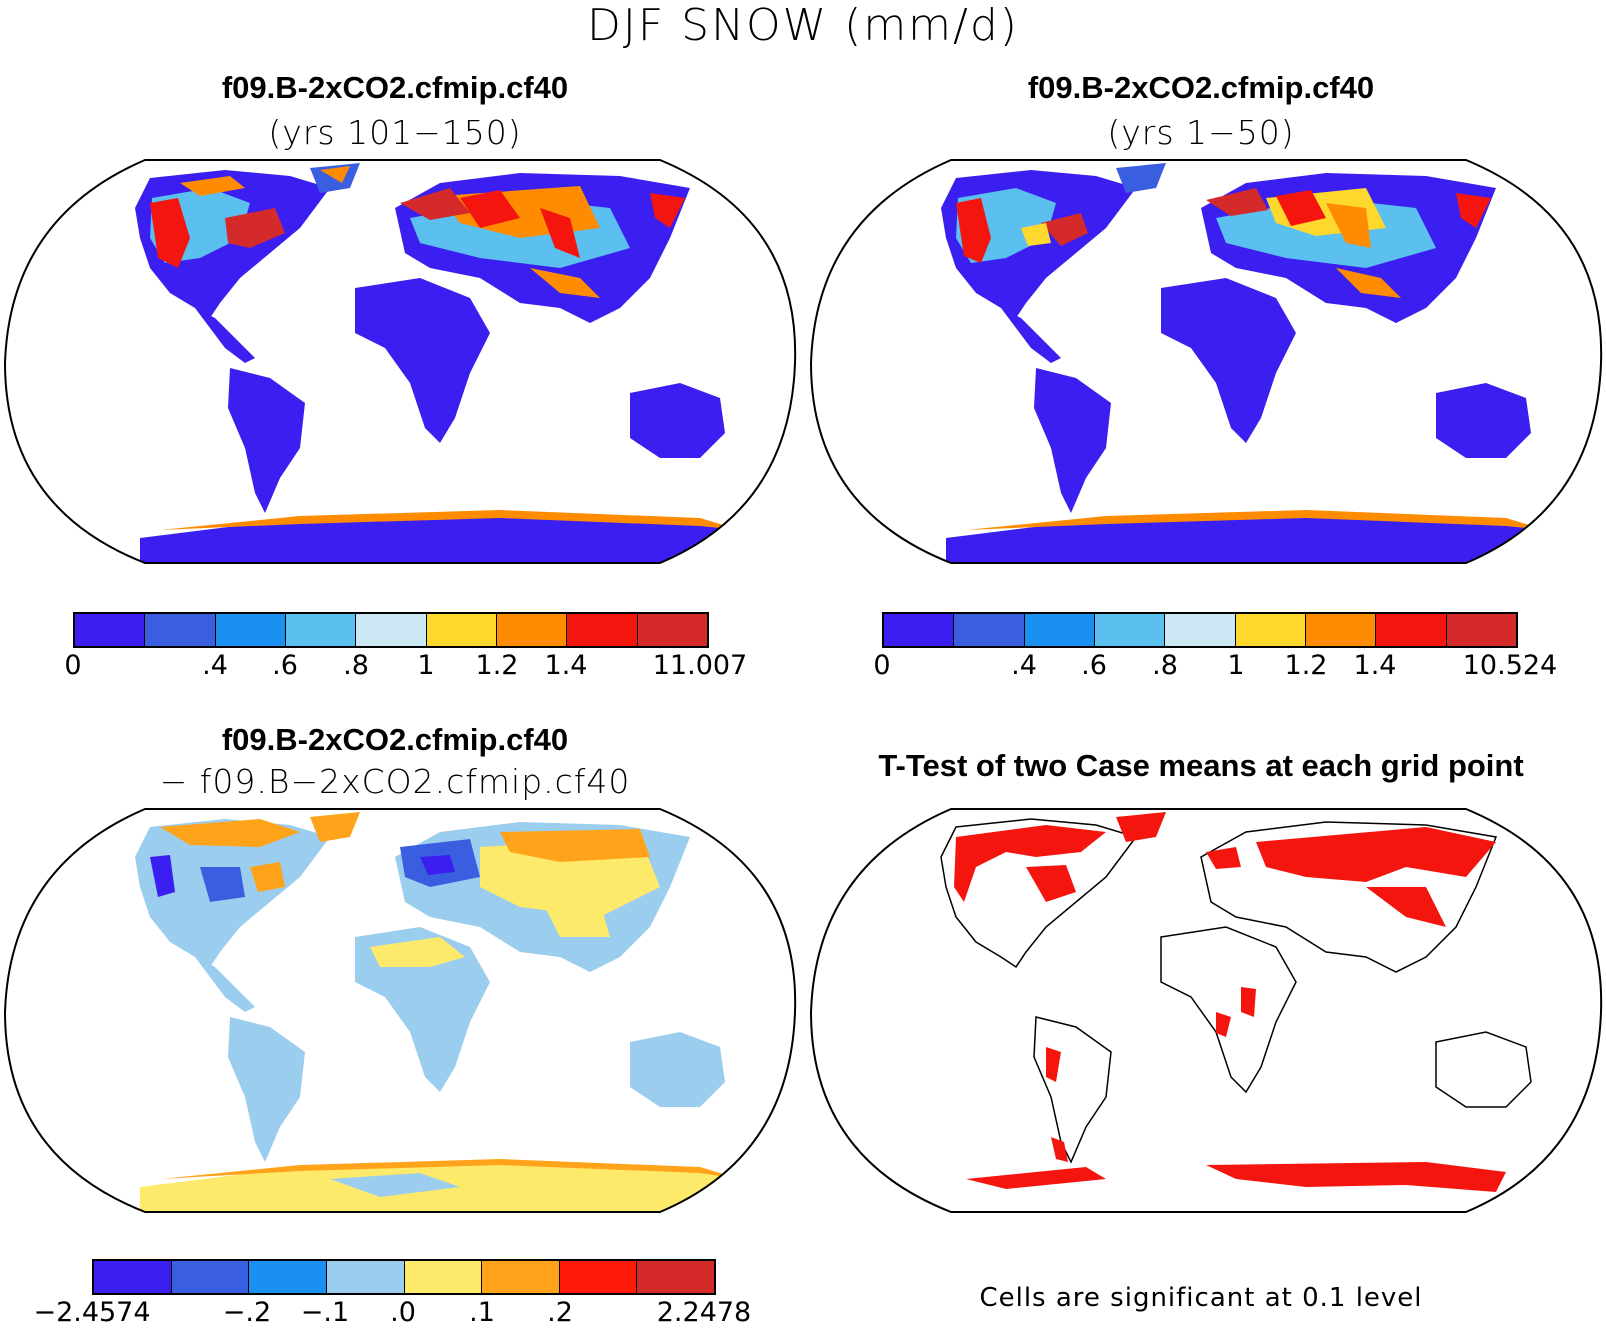  I want to click on panel2-case-title: f09.B-2xCO2.cfmip.cf40, so click(1201, 87).